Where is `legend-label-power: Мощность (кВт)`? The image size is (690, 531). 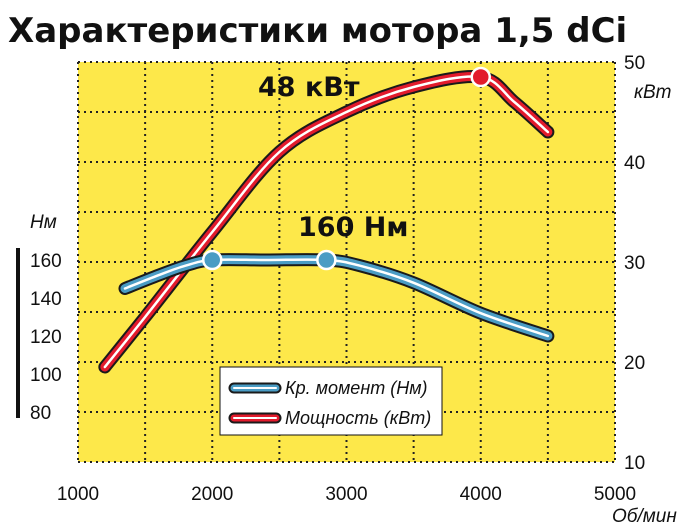 legend-label-power: Мощность (кВт) is located at coordinates (358, 418).